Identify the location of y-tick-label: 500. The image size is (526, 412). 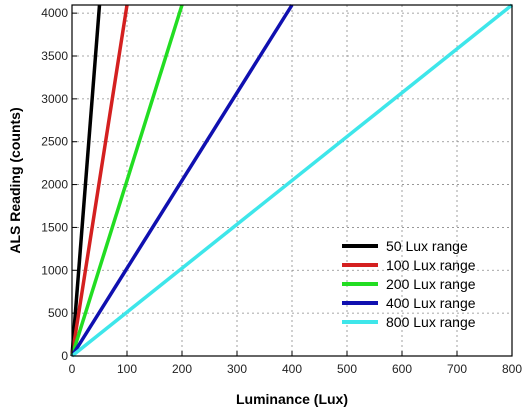
(58, 313).